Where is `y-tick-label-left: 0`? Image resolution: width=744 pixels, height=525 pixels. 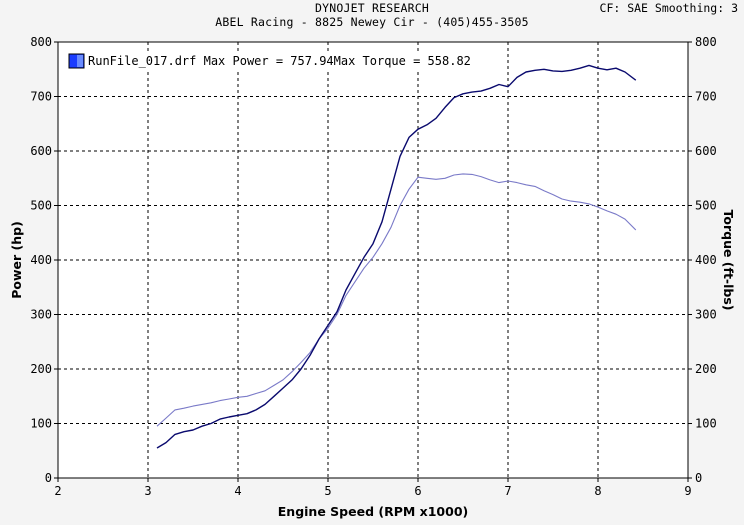 y-tick-label-left: 0 is located at coordinates (48, 478).